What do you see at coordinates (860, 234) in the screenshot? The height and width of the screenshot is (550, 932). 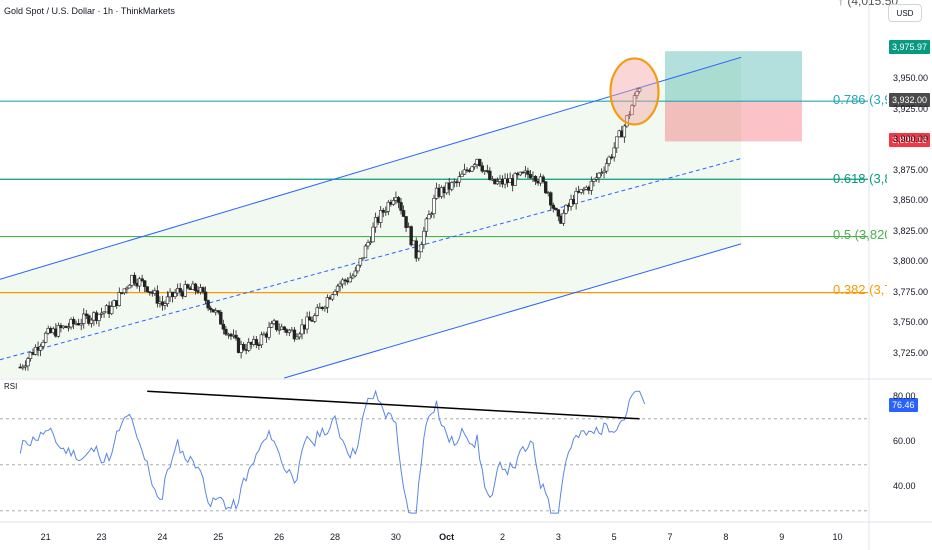 I see `fib-5-label: 0.5 (3,820.` at bounding box center [860, 234].